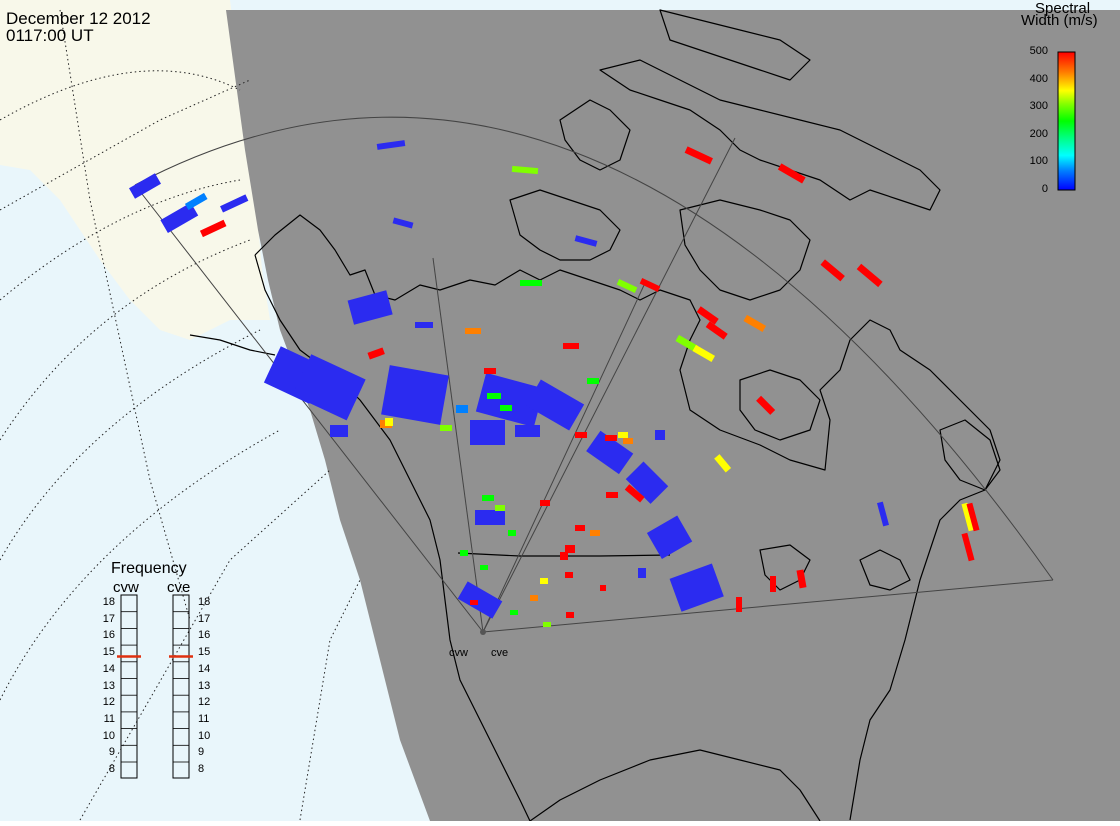 Image resolution: width=1120 pixels, height=826 pixels. Describe the element at coordinates (1038, 106) in the screenshot. I see `colorbar-tick-300: 300` at that location.